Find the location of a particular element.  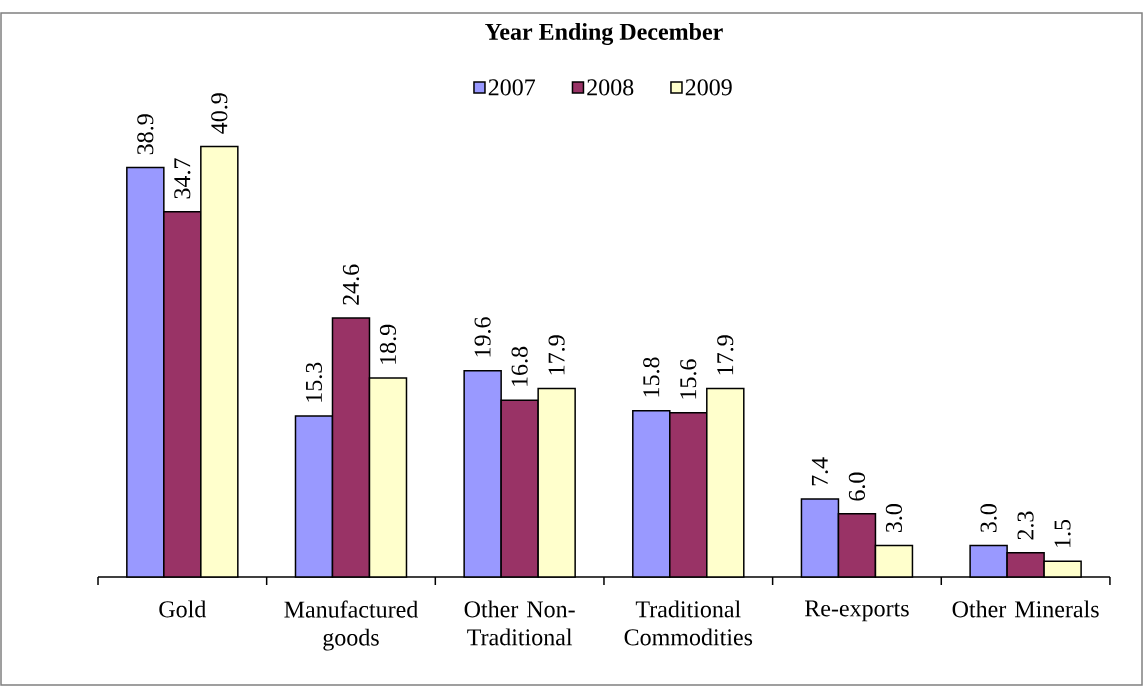

x-tick-label: Traditional Commodities is located at coordinates (688, 623).